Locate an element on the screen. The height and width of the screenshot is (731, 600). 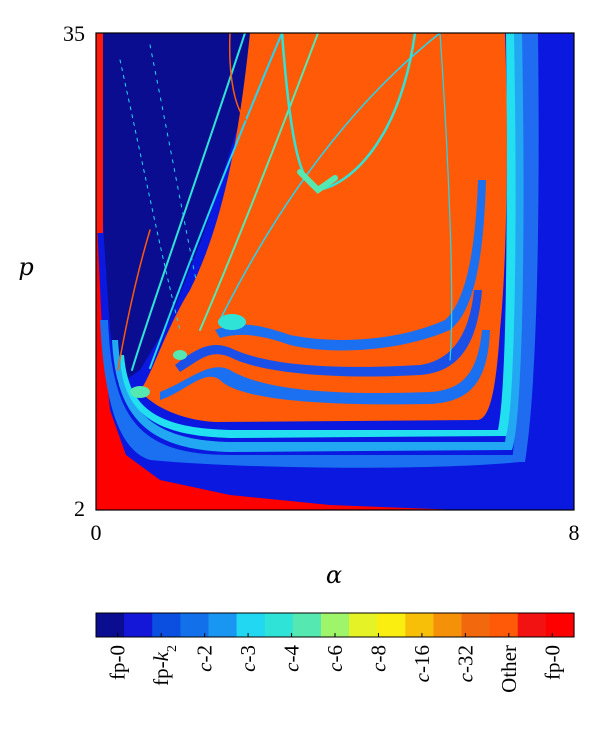
x-axis-label: α is located at coordinates (334, 575).